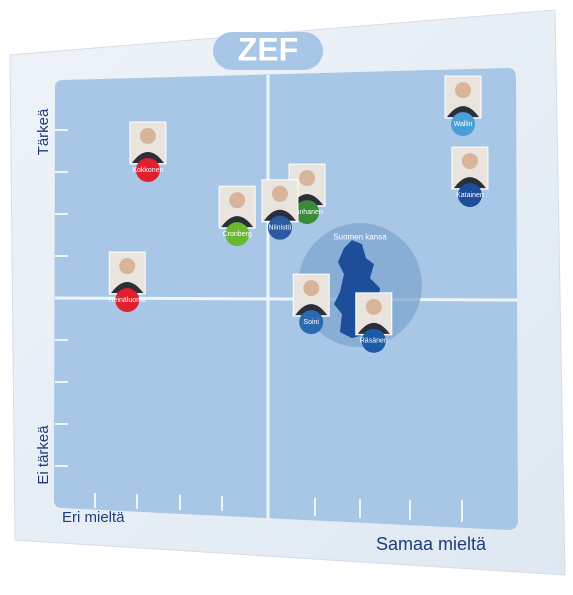  I want to click on point-label: Räsänen, so click(374, 341).